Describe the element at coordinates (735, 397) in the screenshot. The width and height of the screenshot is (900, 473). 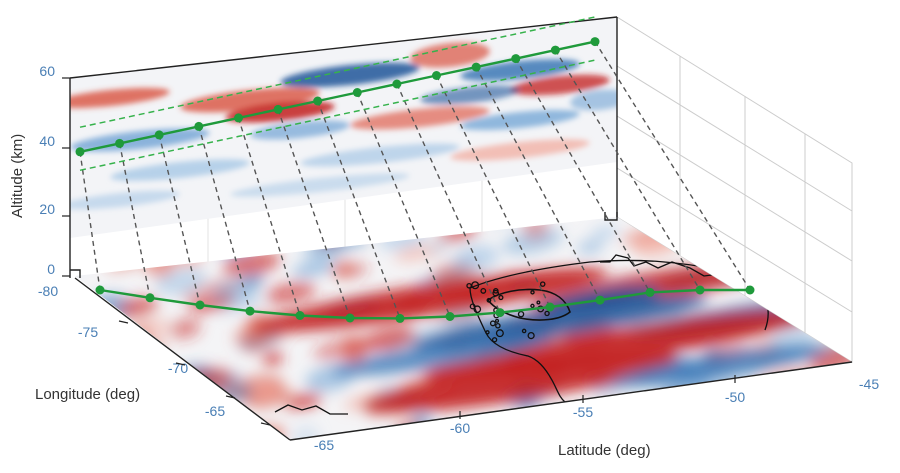
I see `x-tick-label: -50` at that location.